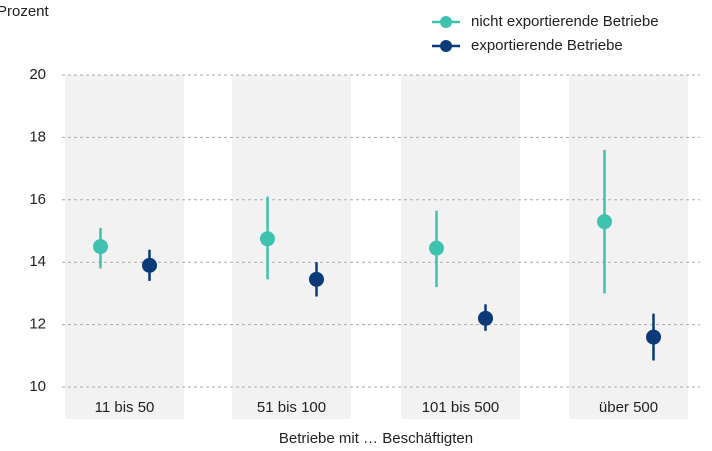 This screenshot has width=712, height=451. I want to click on y-tick-label: 16, so click(37, 199).